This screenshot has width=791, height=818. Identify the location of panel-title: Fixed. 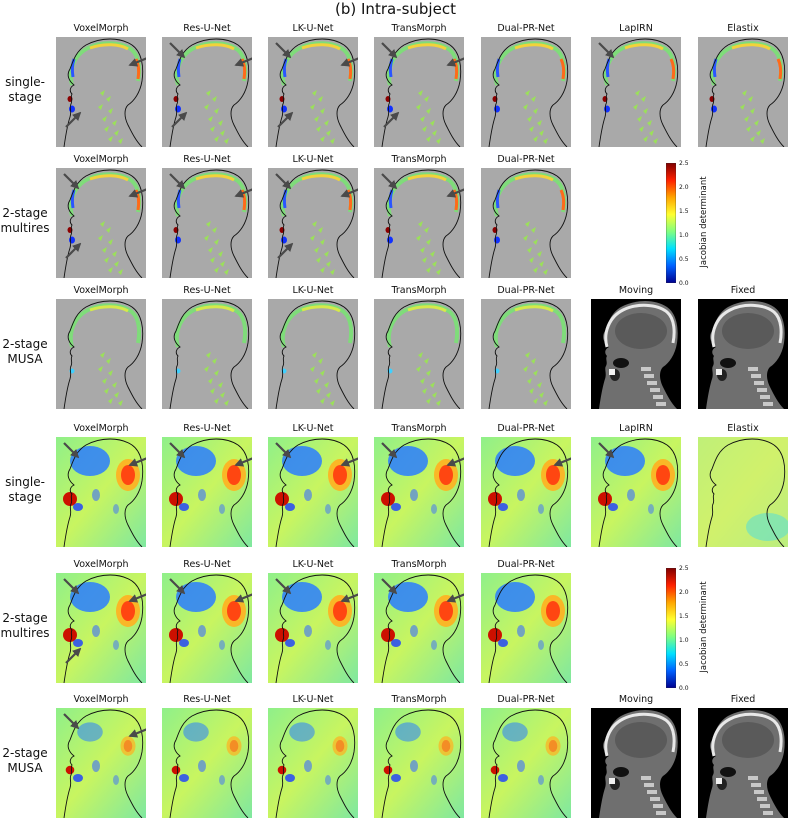
(743, 290).